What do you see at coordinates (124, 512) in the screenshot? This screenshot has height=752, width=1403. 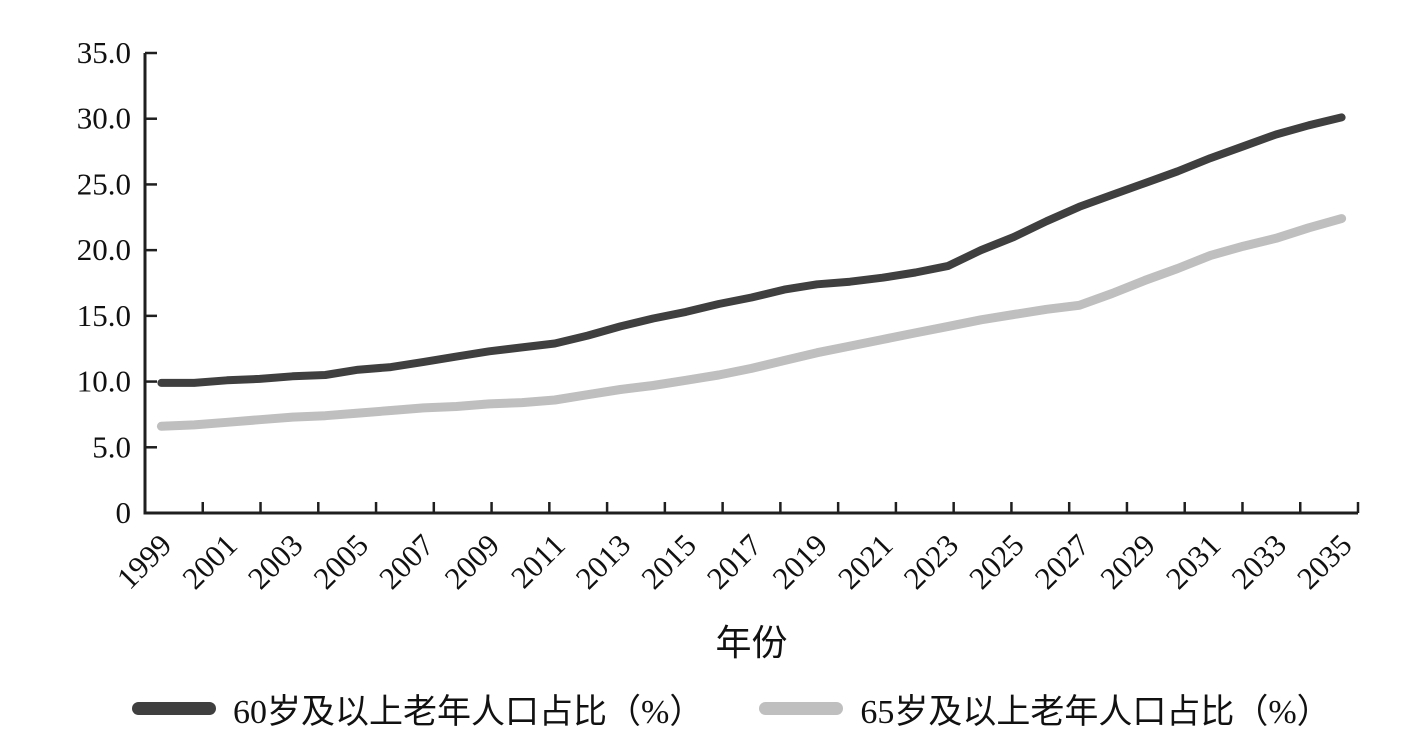 I see `svg-text: 0` at bounding box center [124, 512].